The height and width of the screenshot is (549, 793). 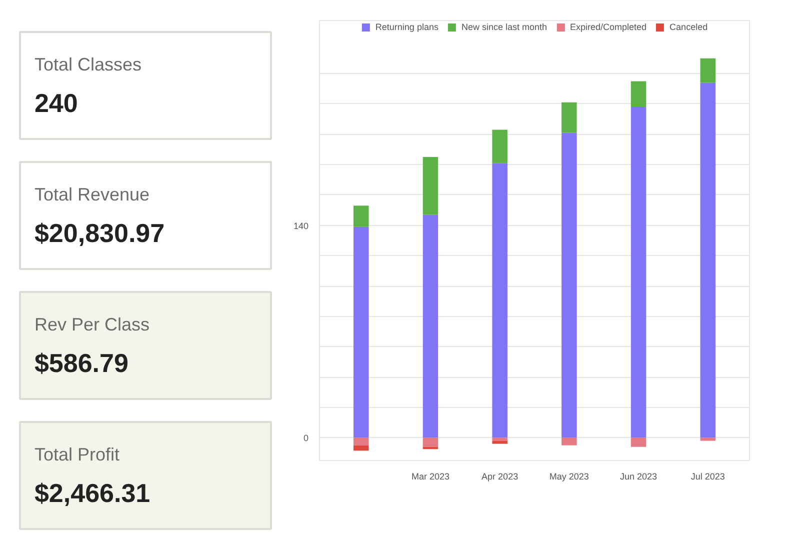 I want to click on text: Total Profit, so click(x=77, y=454).